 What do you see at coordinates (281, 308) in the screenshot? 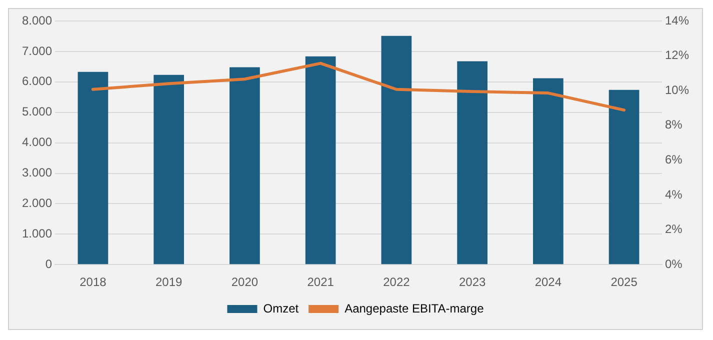
I see `legend-label: Omzet` at bounding box center [281, 308].